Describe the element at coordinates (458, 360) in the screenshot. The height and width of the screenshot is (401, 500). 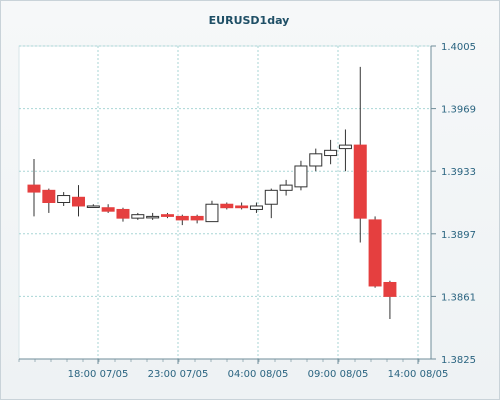
I see `y-tick-label: 1.3825` at that location.